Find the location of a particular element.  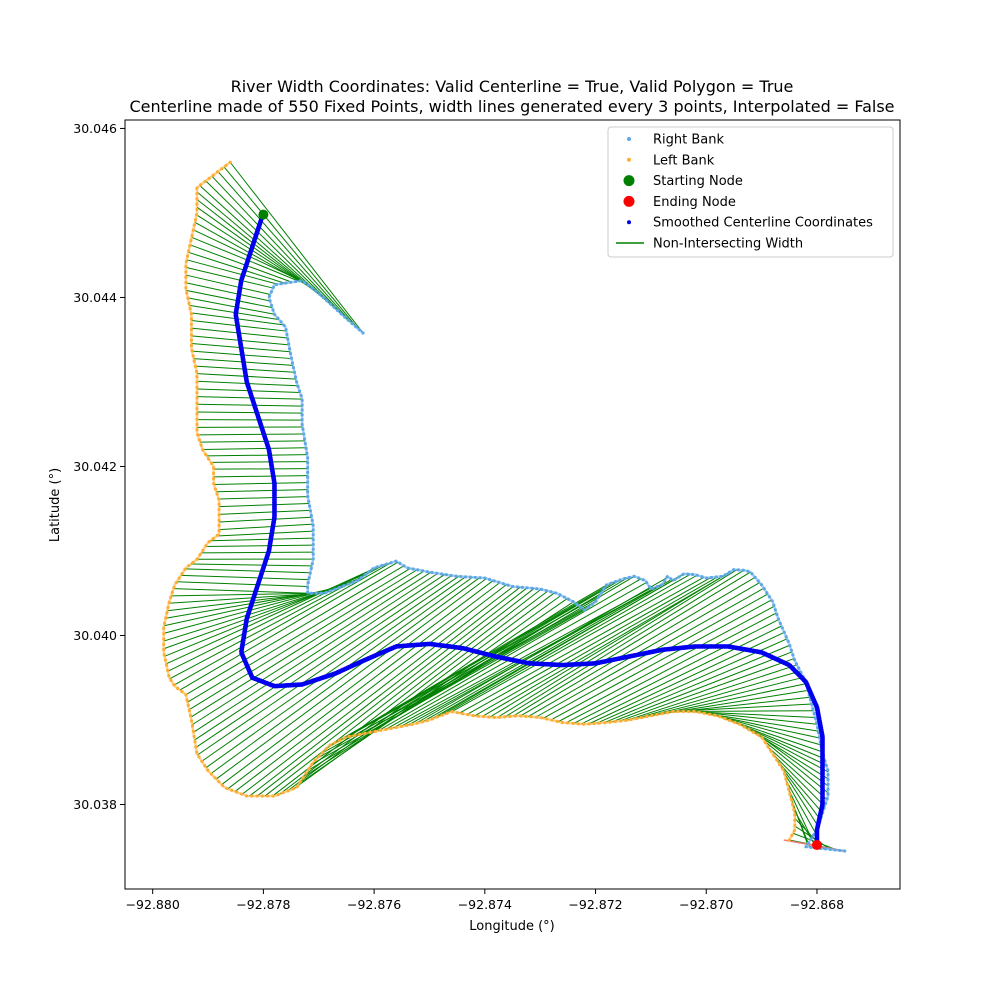

legend-marker-right_bank is located at coordinates (629, 139).